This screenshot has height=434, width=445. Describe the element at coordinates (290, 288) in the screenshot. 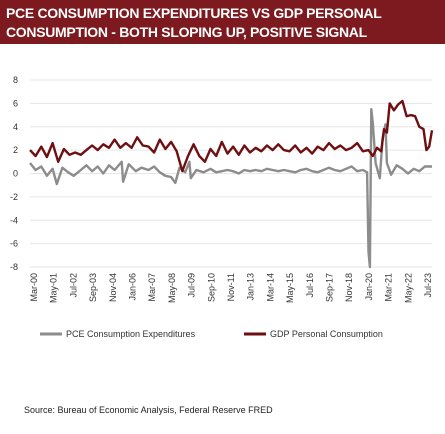

I see `x-tick-label: May-15` at that location.